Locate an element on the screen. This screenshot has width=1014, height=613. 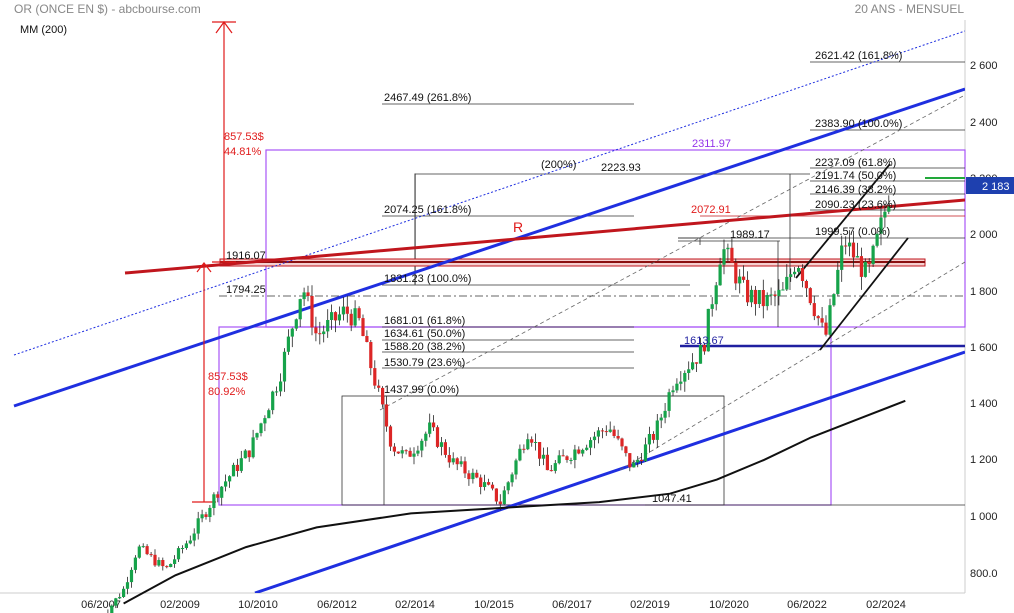
x-tick-label: 02/2019 is located at coordinates (650, 605).